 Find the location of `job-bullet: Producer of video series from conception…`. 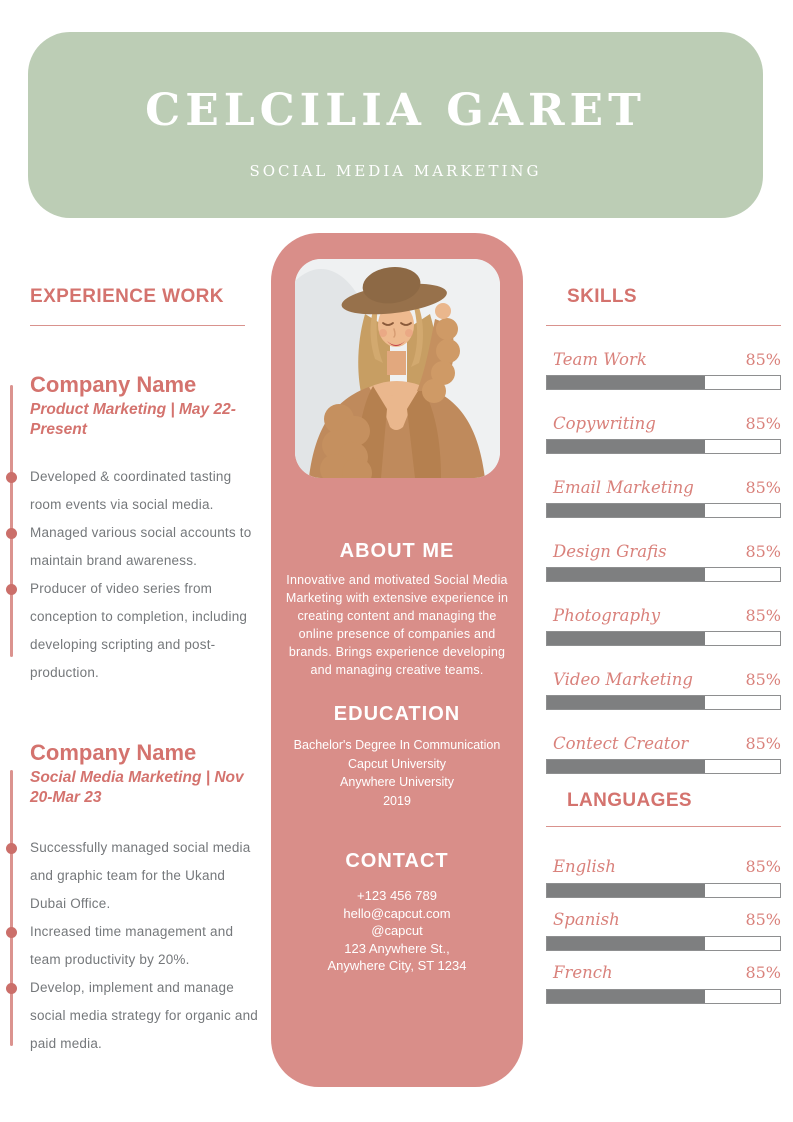

job-bullet: Producer of video series from conception… is located at coordinates (132, 631).